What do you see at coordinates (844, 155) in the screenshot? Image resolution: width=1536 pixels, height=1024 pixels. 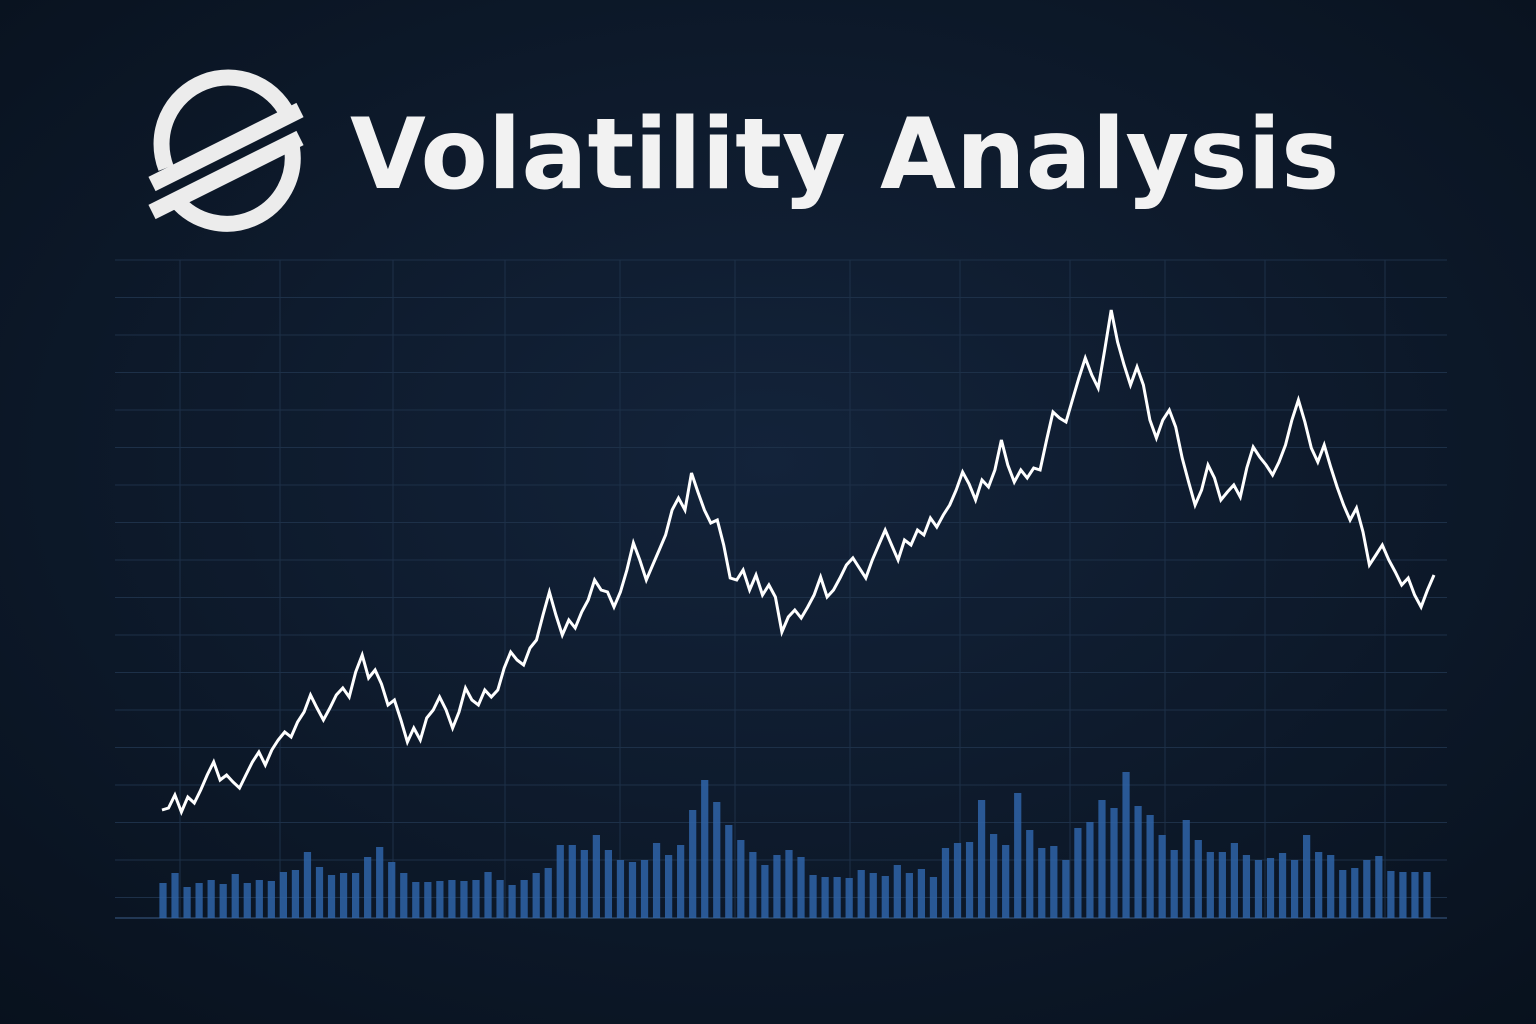 I see `chart-title: Volatility Analysis` at bounding box center [844, 155].